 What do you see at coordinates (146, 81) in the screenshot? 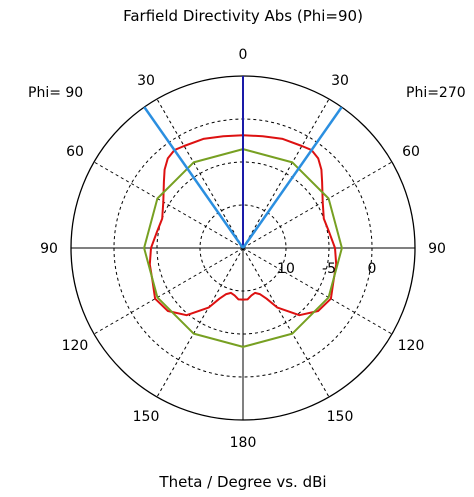
I see `angle-tick-label-330: 30` at bounding box center [146, 81].